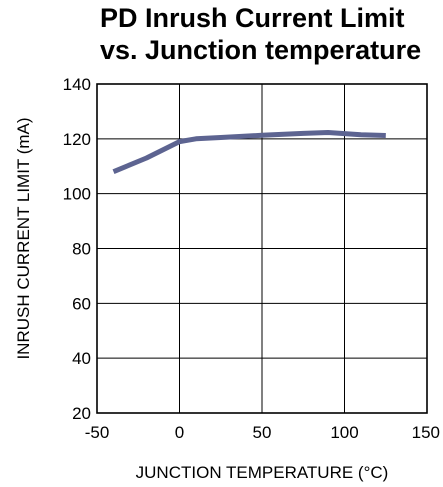  Describe the element at coordinates (81, 303) in the screenshot. I see `y-tick-label: 60` at that location.